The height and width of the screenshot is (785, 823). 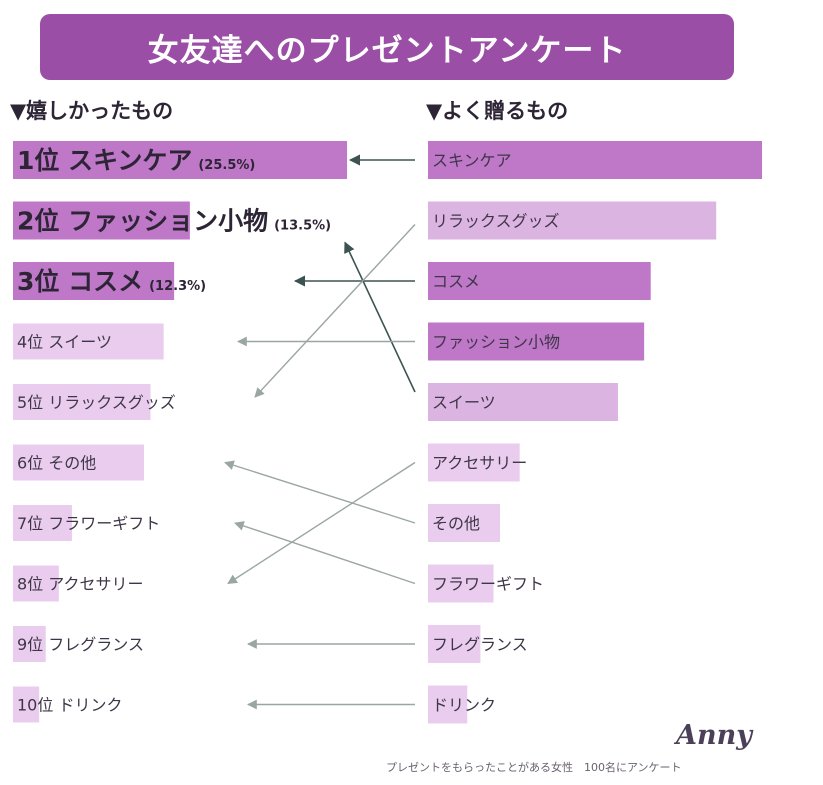 I want to click on right-label: フレグランス, so click(x=480, y=644).